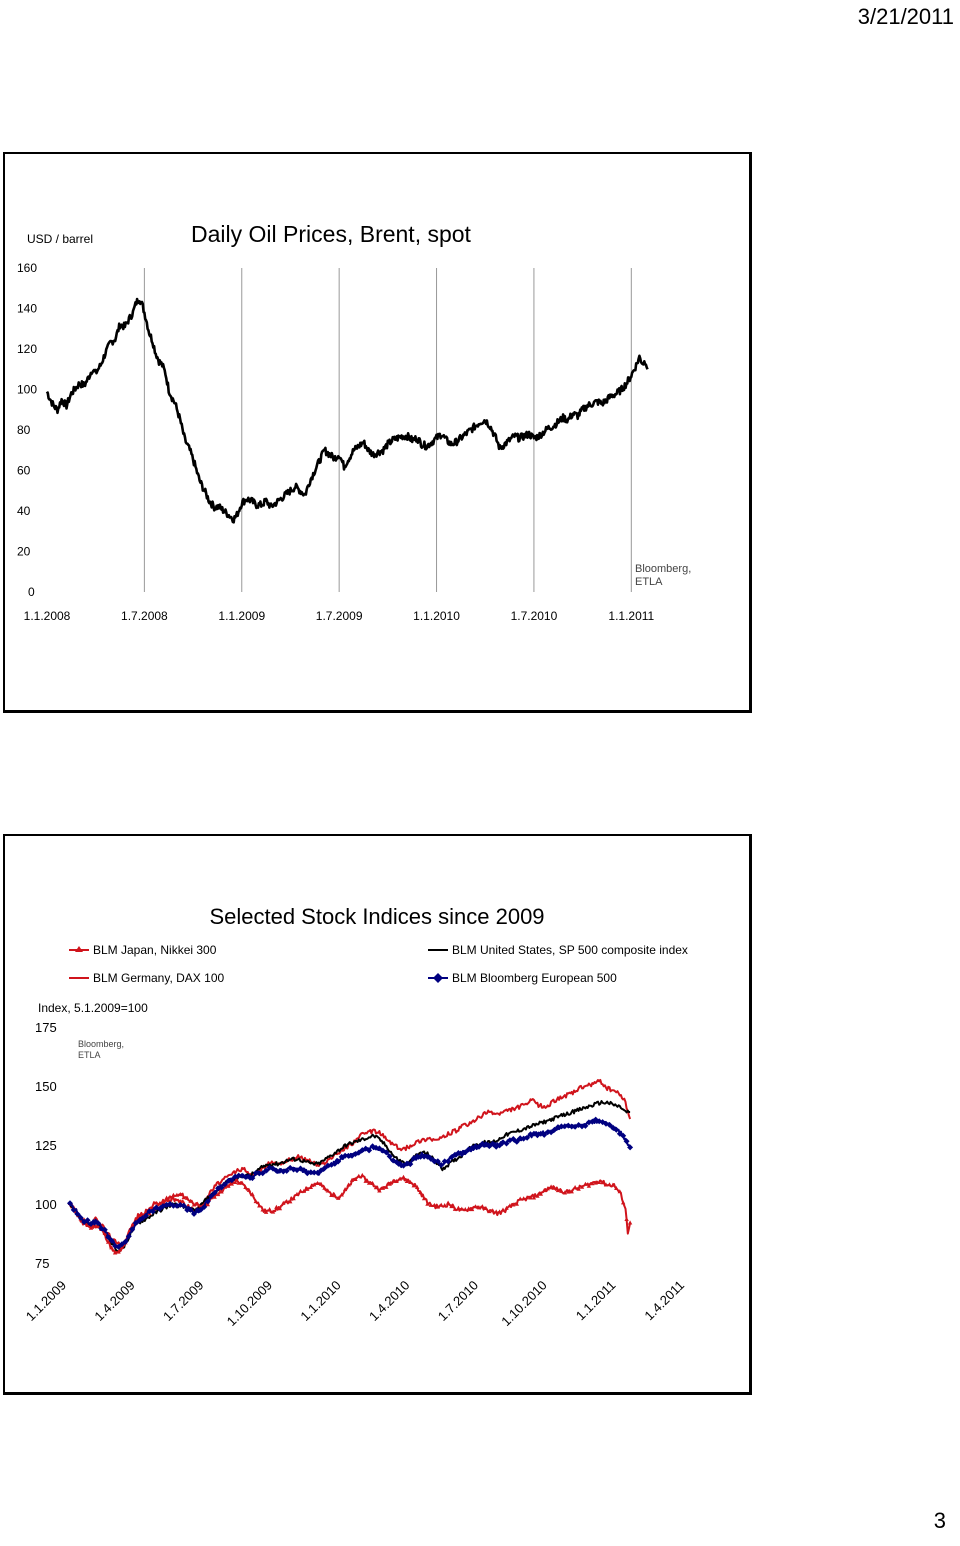 This screenshot has width=960, height=1546. I want to click on sp500-line, so click(350, 1177).